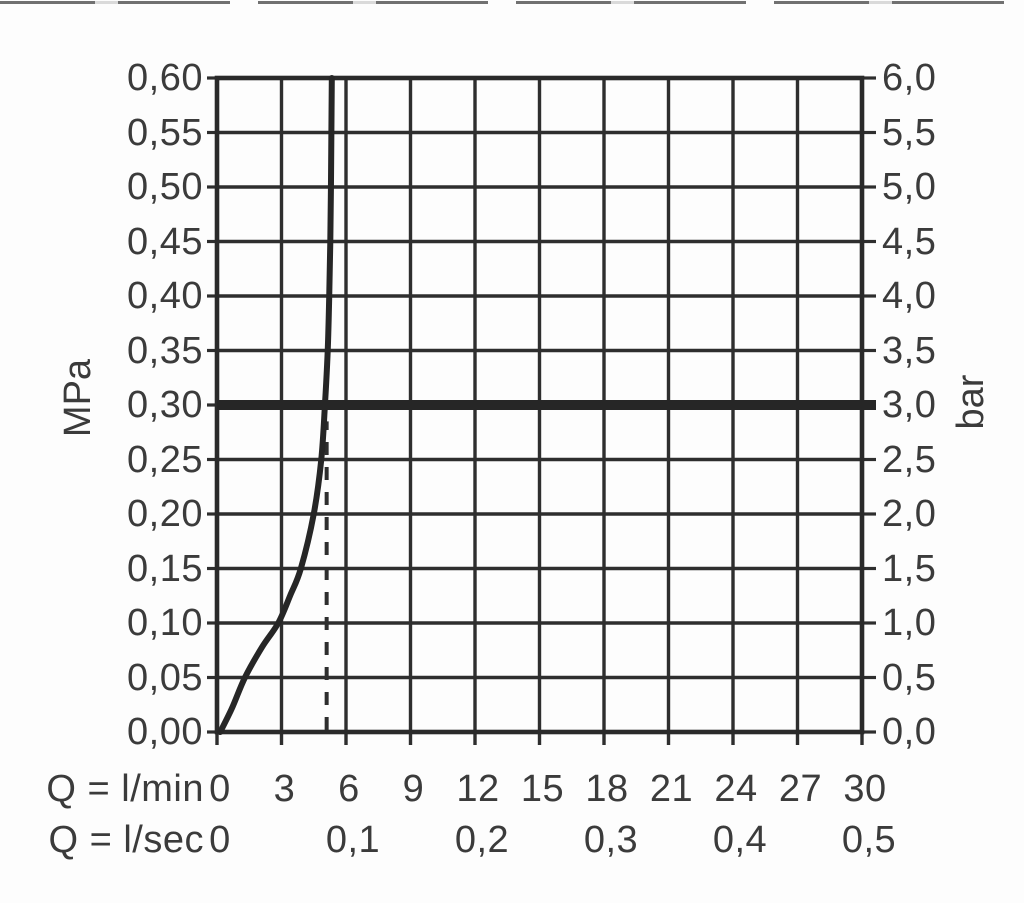 The width and height of the screenshot is (1024, 903). What do you see at coordinates (482, 840) in the screenshot?
I see `x-lsec-tick-label: 0,2` at bounding box center [482, 840].